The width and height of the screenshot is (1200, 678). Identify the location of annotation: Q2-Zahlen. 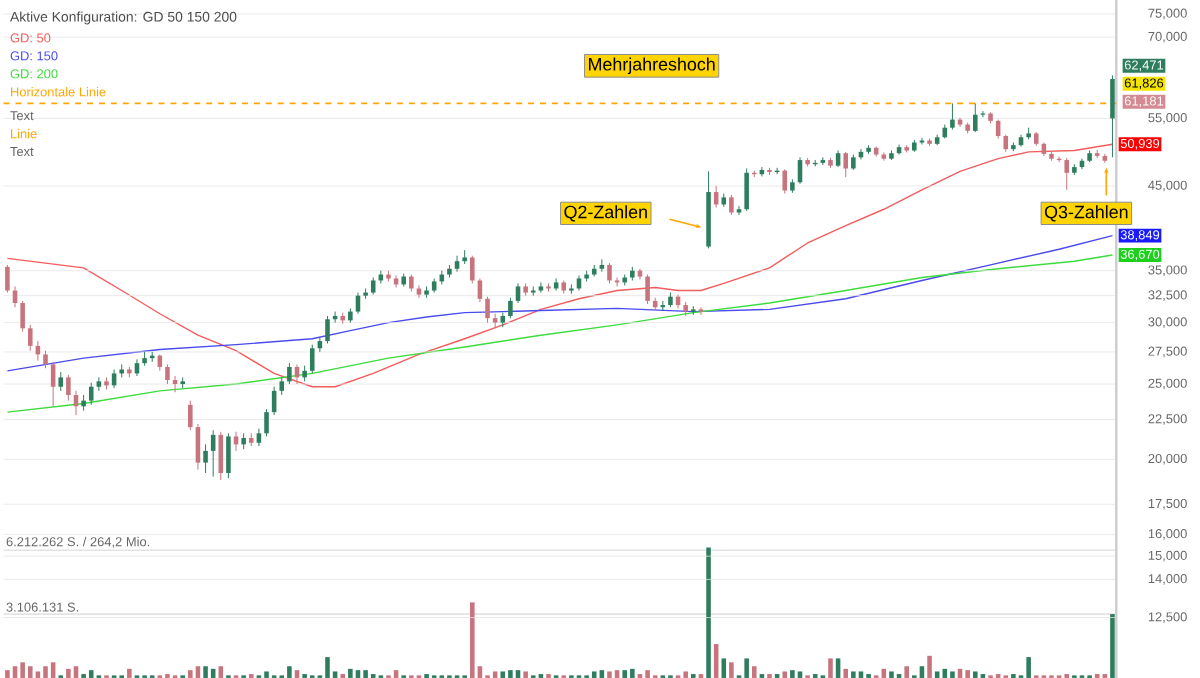
(605, 213).